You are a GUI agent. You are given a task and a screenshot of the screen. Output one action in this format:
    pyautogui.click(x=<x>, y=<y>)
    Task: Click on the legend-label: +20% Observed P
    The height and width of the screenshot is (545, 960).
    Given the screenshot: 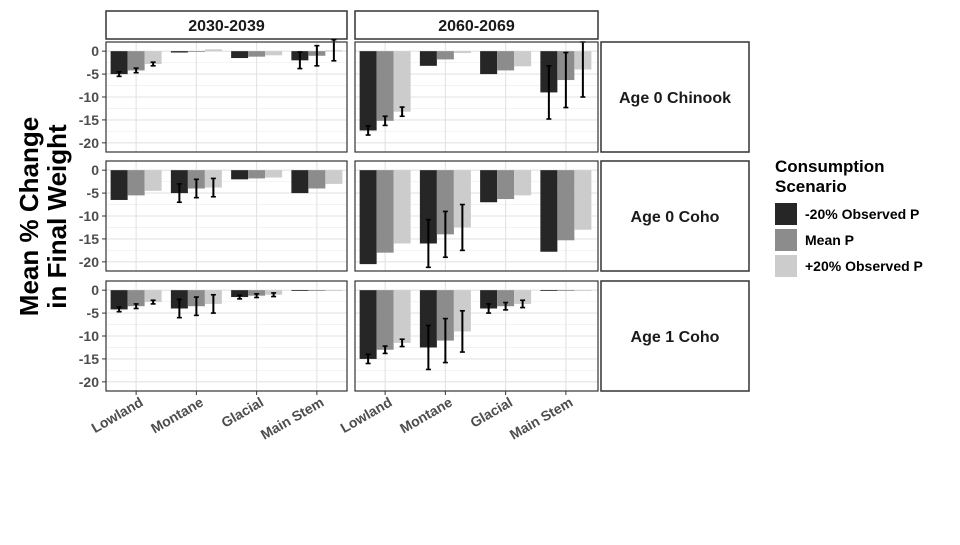 What is the action you would take?
    pyautogui.click(x=864, y=266)
    